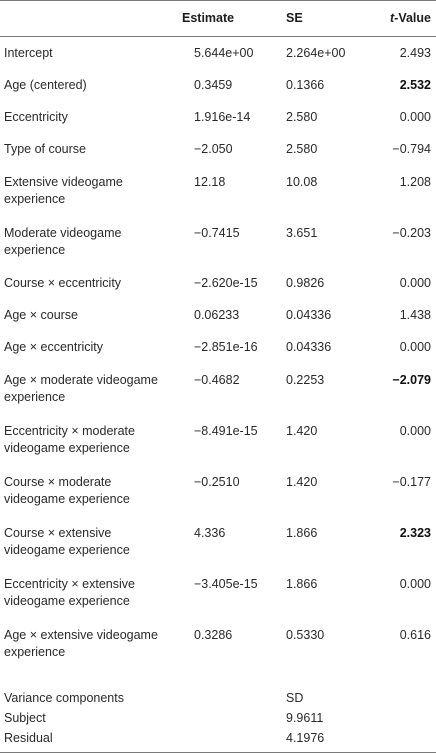 The image size is (436, 753). Describe the element at coordinates (81, 643) in the screenshot. I see `row-term: Age × extensive videogame experience` at that location.